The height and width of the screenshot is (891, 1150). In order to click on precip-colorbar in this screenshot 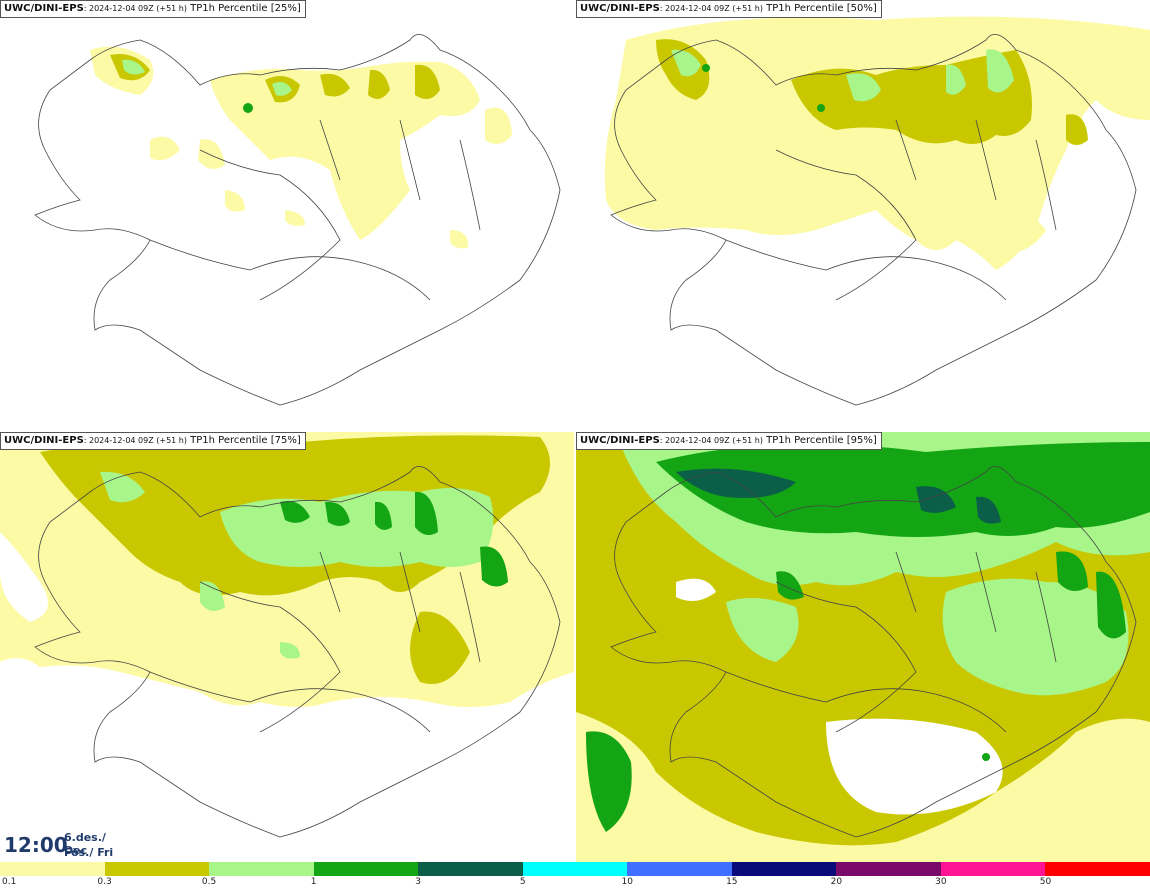, I will do `click(575, 869)`.